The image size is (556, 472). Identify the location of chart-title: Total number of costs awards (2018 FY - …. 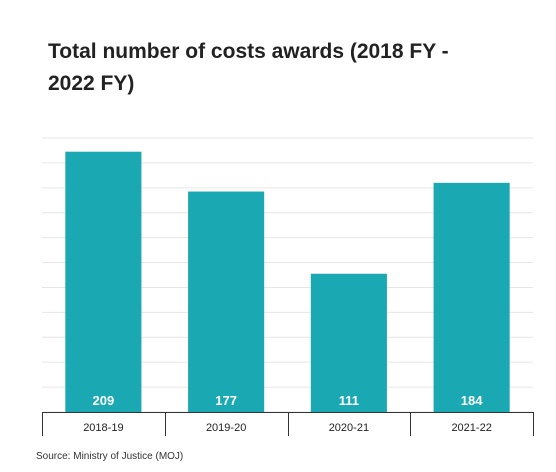
(248, 67).